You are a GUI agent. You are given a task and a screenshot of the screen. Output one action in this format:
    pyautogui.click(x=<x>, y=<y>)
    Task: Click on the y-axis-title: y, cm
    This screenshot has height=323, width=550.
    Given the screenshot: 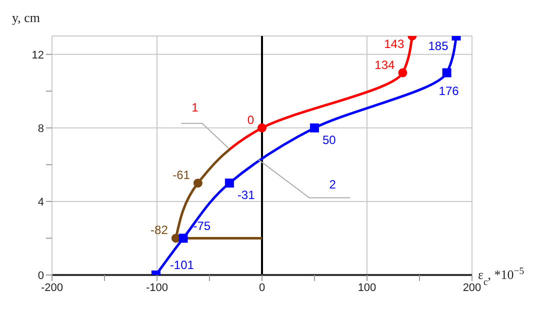 What is the action you would take?
    pyautogui.click(x=26, y=17)
    